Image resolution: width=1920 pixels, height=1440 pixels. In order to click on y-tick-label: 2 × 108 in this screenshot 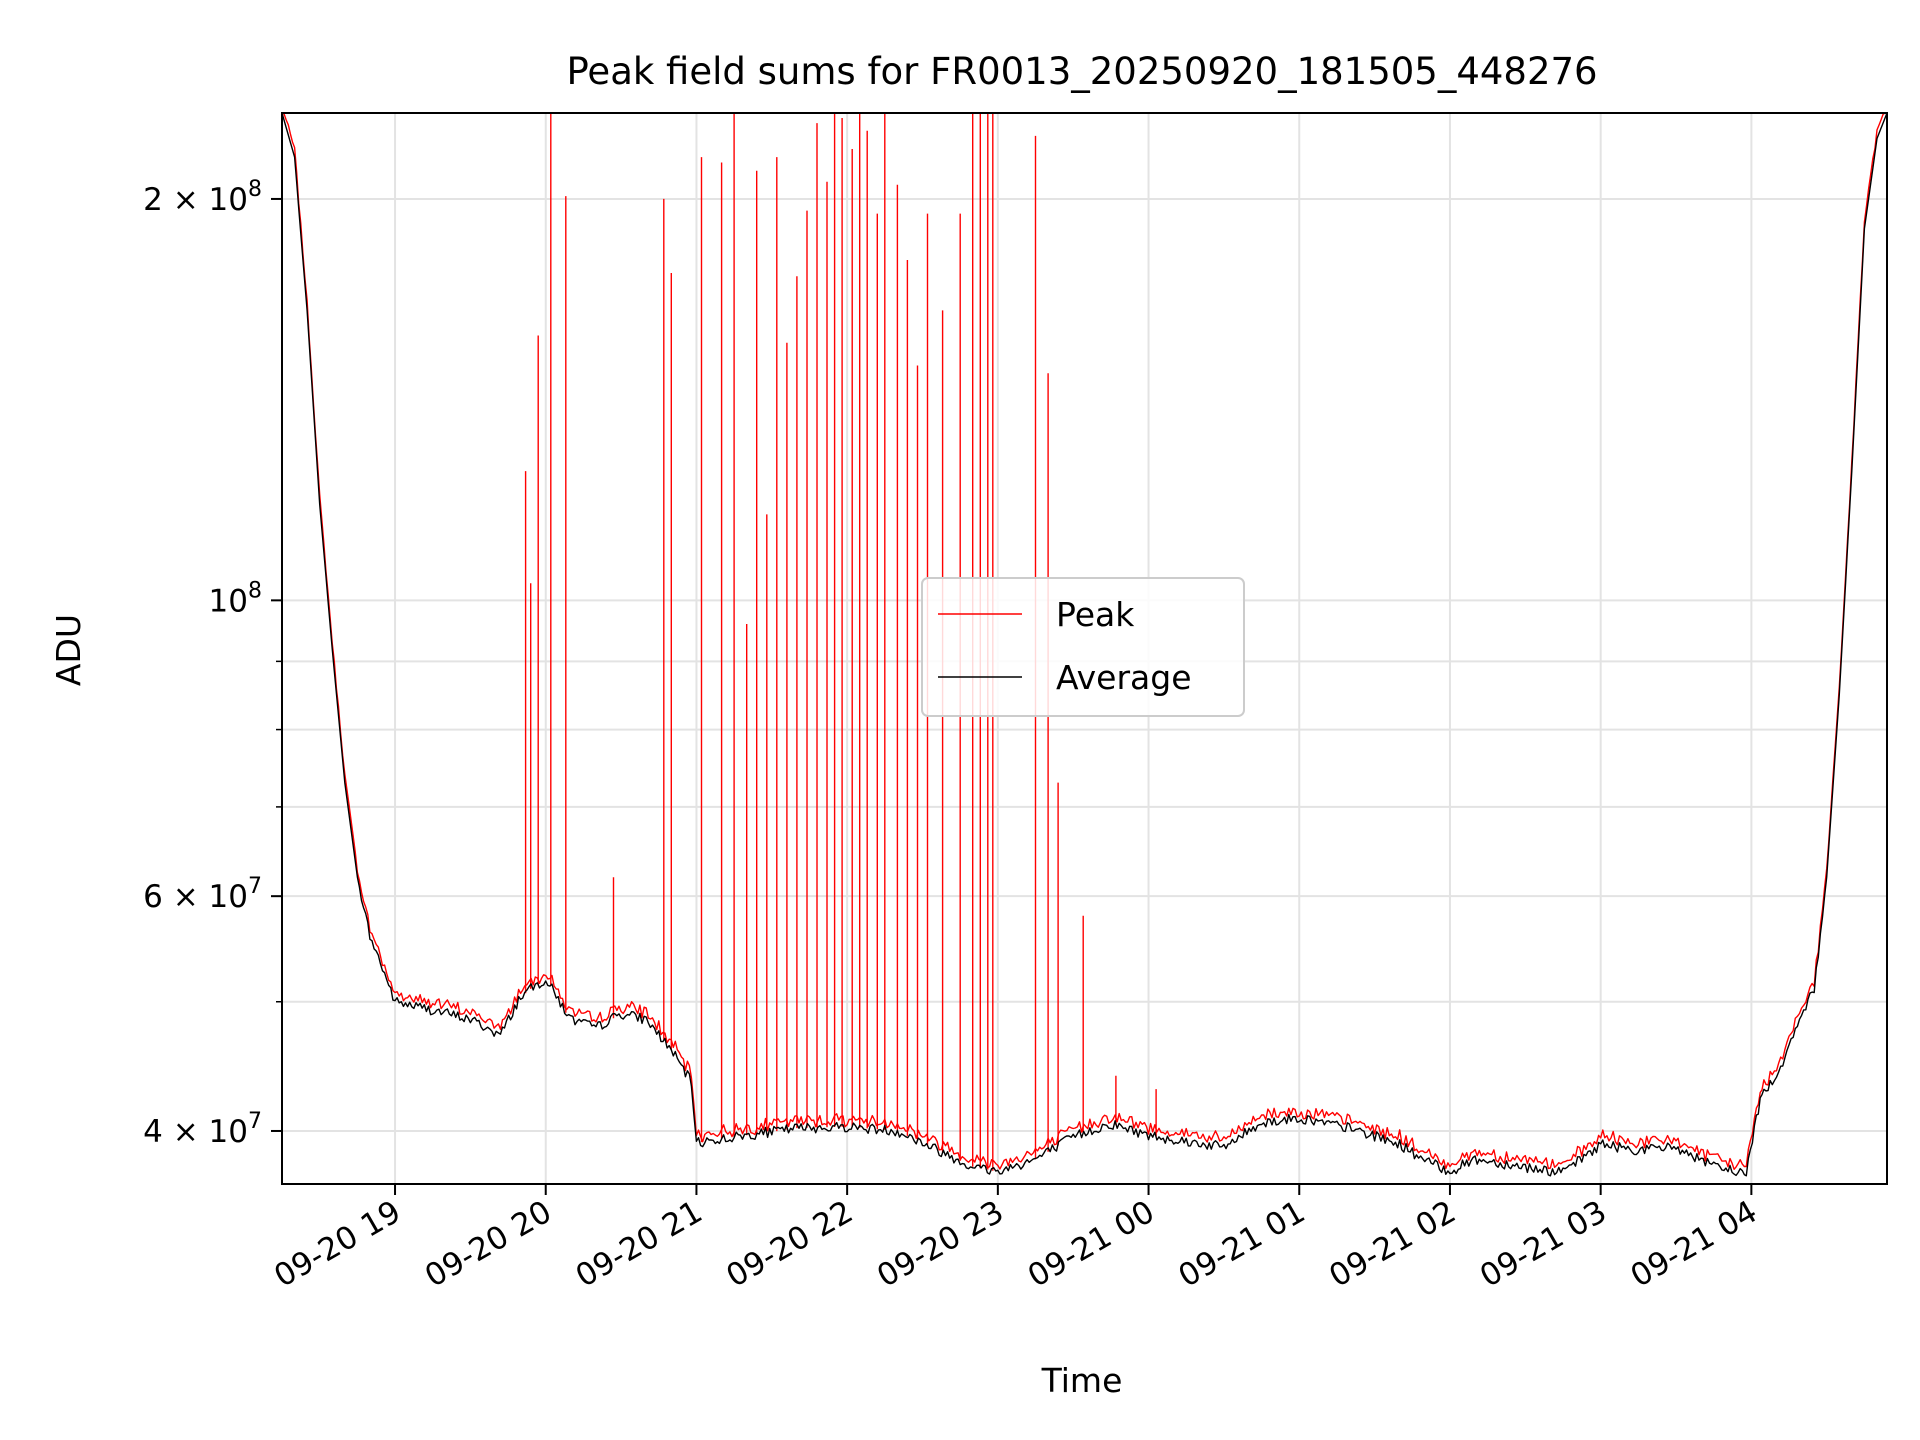, I will do `click(202, 197)`.